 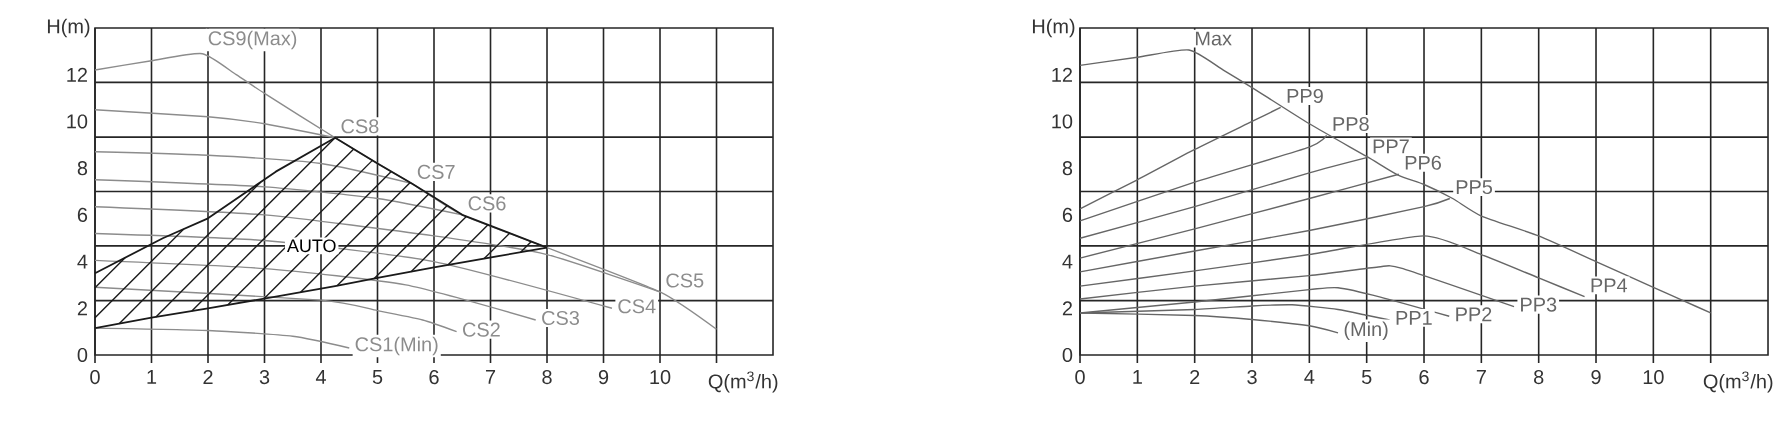 What do you see at coordinates (560, 318) in the screenshot?
I see `series-label: CS3` at bounding box center [560, 318].